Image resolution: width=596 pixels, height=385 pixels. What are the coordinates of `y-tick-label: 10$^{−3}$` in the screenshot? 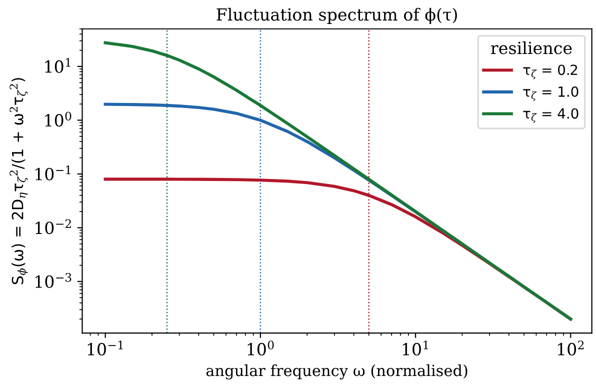 It's located at (54, 280).